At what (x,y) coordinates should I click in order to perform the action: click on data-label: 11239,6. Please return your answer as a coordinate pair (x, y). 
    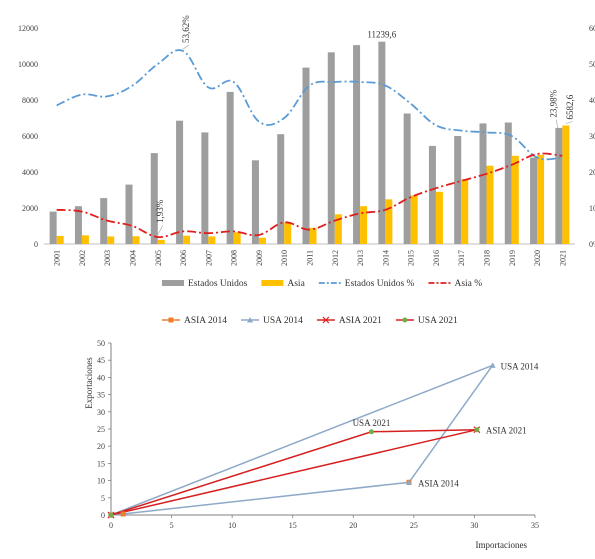
    Looking at the image, I should click on (381, 35).